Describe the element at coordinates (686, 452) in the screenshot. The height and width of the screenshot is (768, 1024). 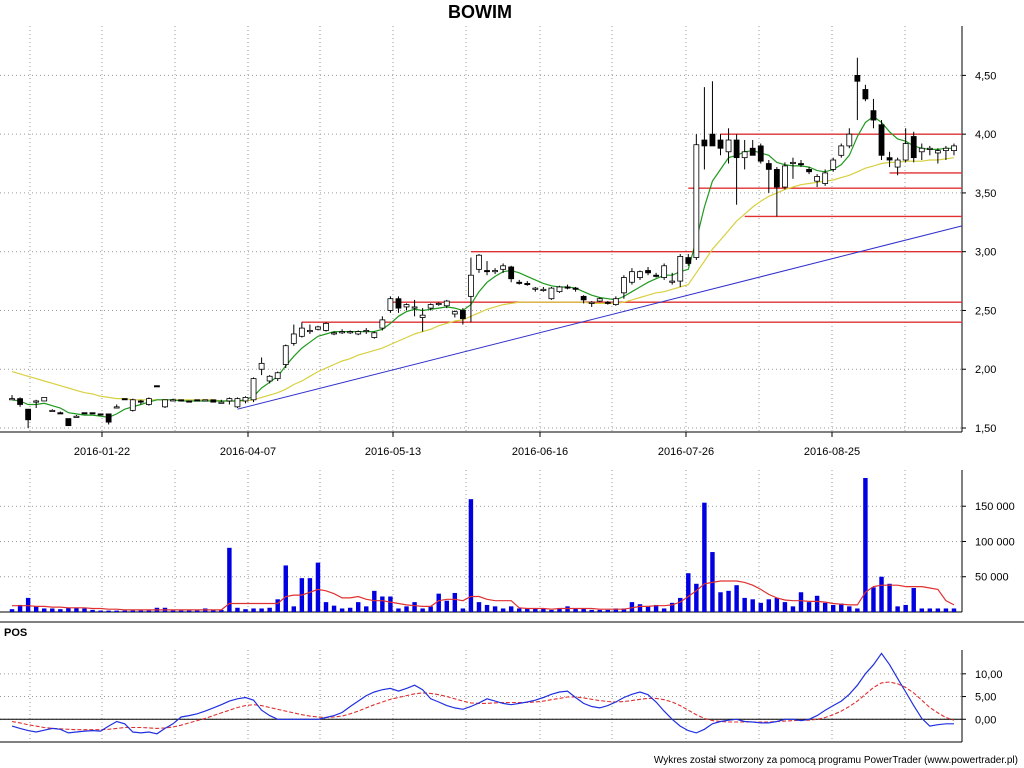
I see `price-xtick-label: 2016-07-26` at that location.